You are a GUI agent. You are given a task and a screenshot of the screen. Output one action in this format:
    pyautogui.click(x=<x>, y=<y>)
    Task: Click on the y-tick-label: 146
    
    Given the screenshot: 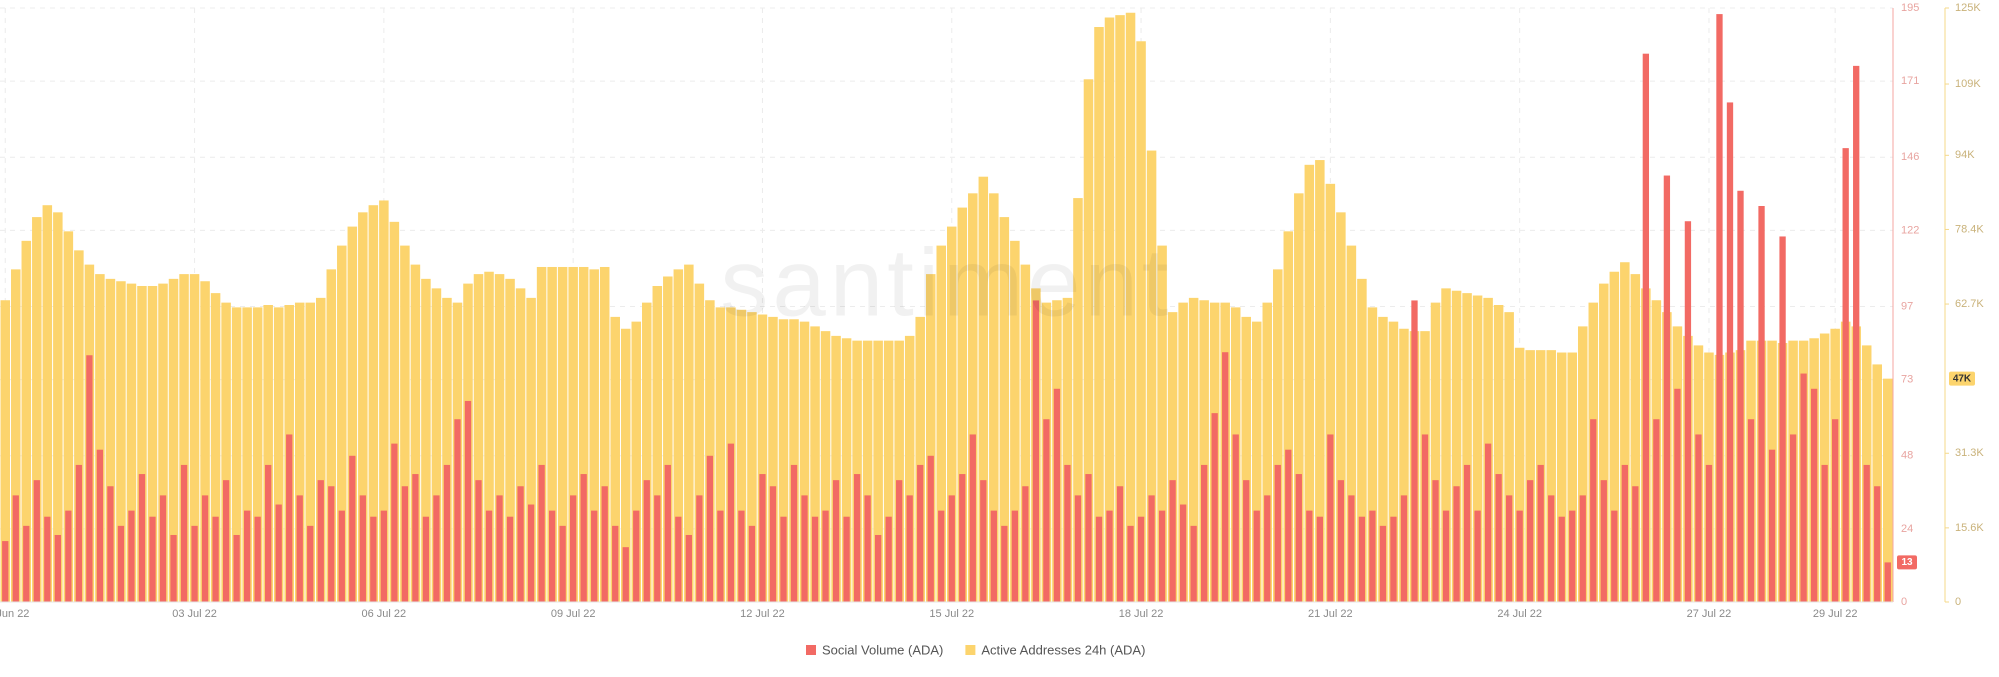 What is the action you would take?
    pyautogui.click(x=1910, y=157)
    